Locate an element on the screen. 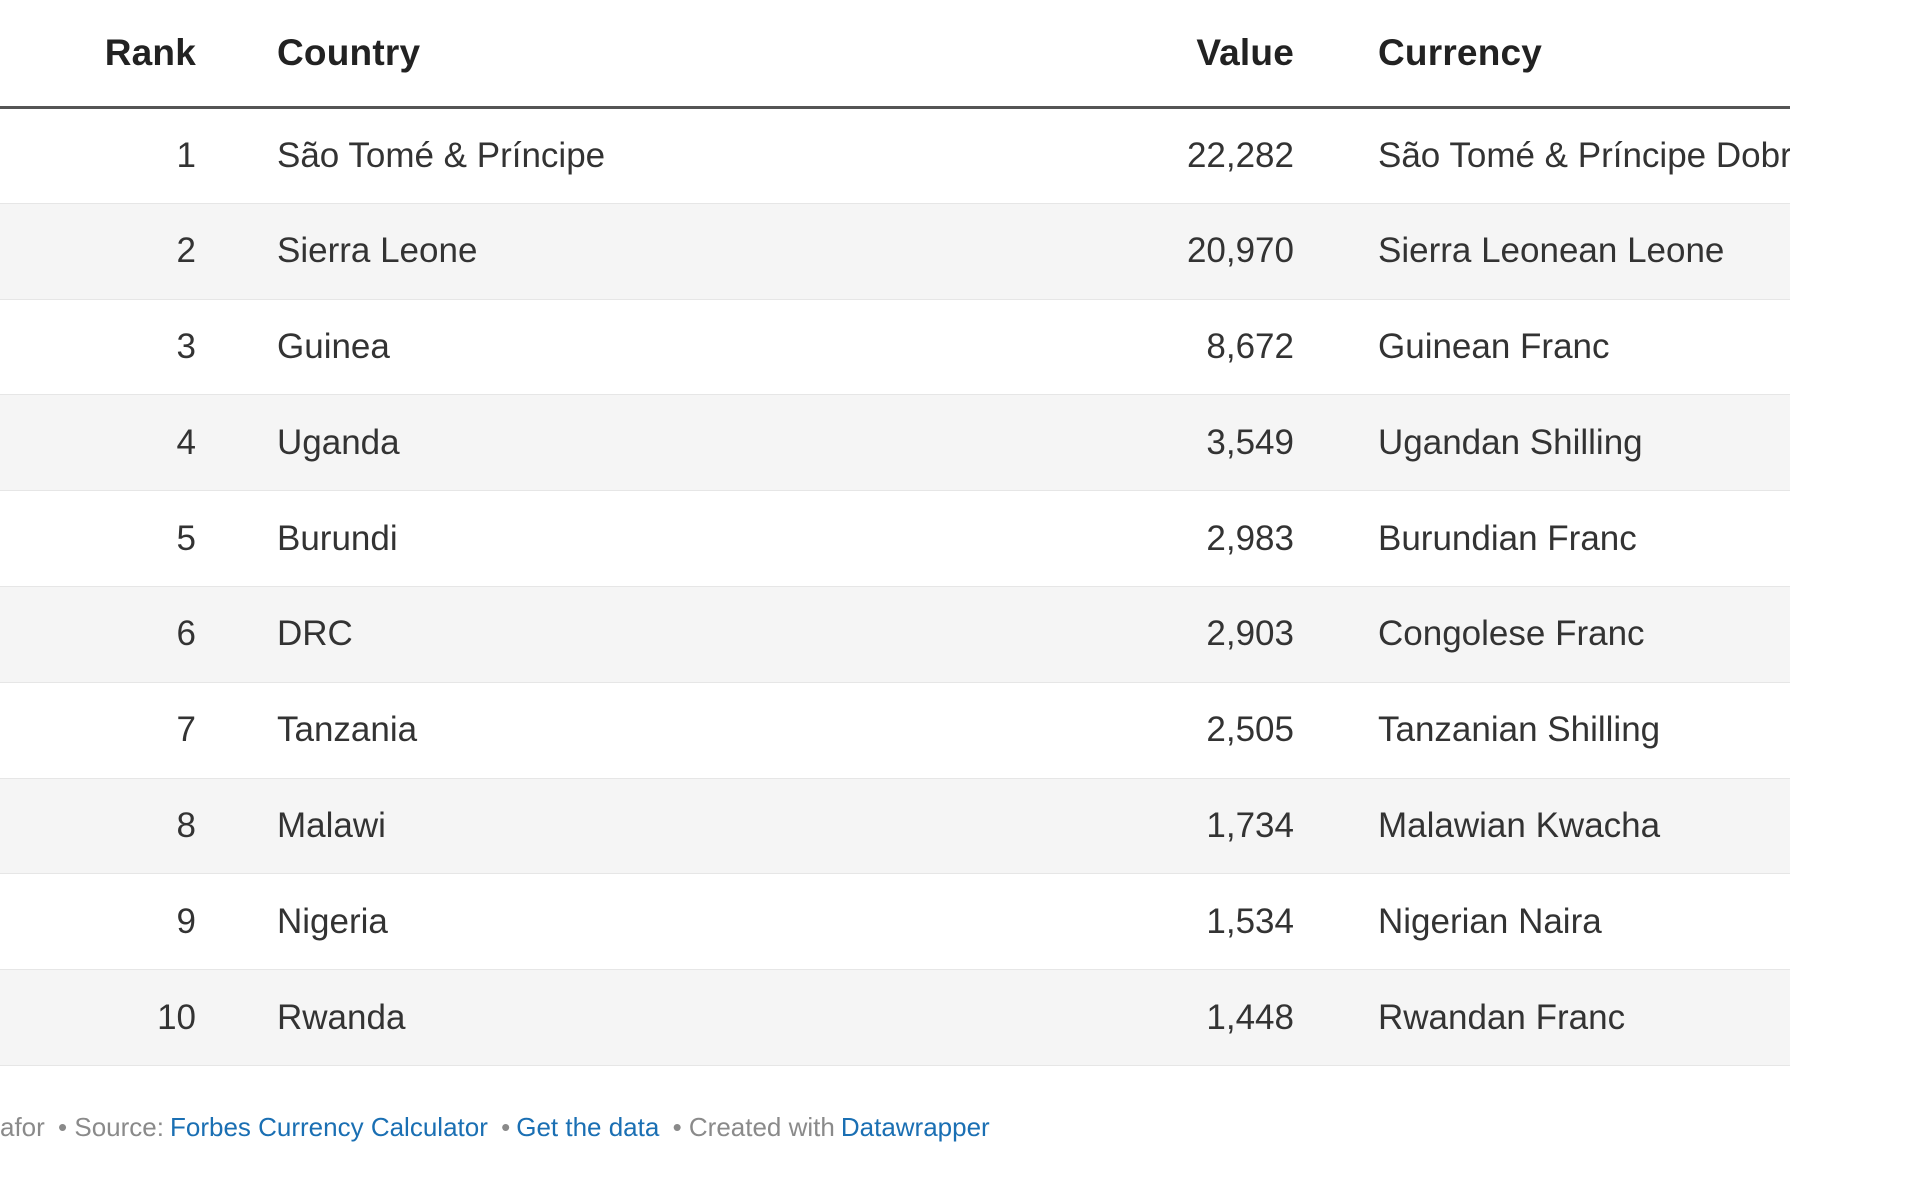 This screenshot has width=1920, height=1187. rank-cell: 4 is located at coordinates (112, 443).